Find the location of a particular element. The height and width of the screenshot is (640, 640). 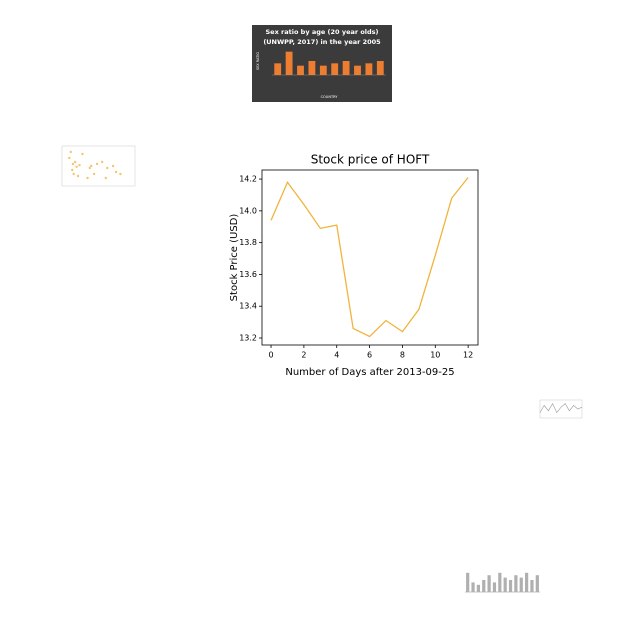

x-tick-label: 8 is located at coordinates (402, 355).